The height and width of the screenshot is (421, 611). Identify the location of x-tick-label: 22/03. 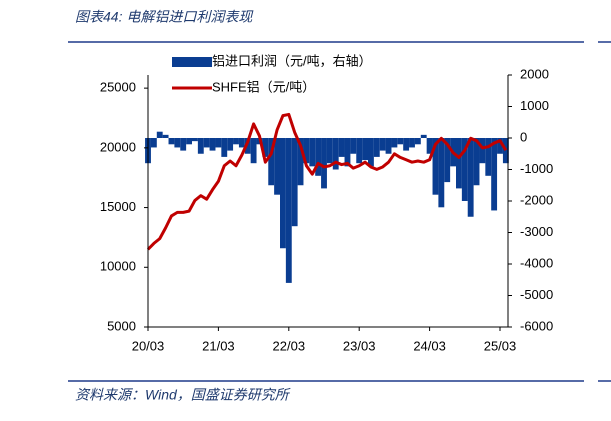
(289, 345).